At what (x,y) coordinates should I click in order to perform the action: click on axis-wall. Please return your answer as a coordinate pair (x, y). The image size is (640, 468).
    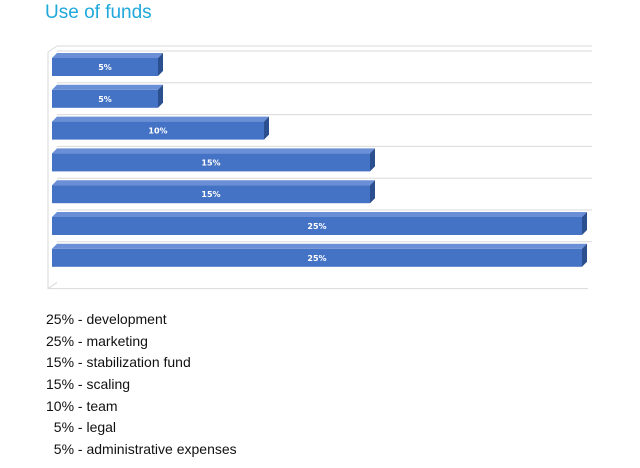
    Looking at the image, I should click on (52, 167).